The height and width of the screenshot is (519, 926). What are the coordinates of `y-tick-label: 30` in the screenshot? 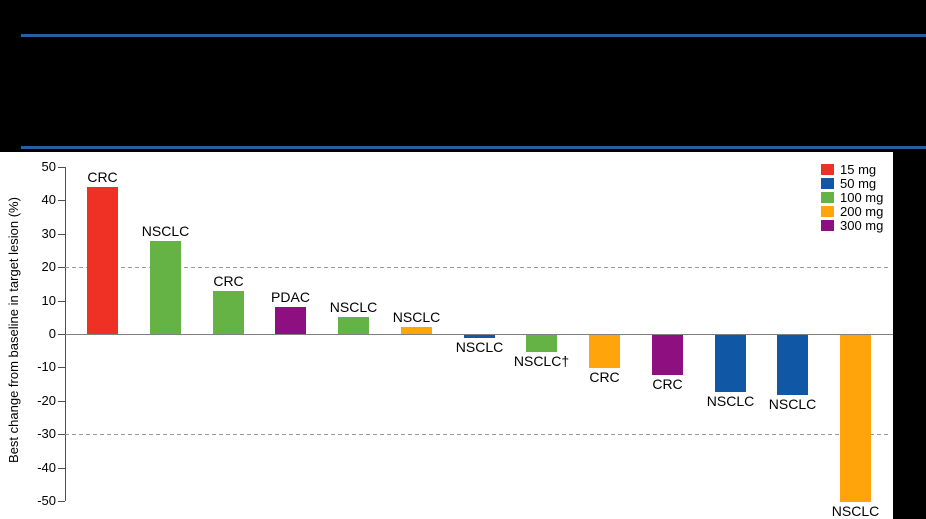 It's located at (48, 233).